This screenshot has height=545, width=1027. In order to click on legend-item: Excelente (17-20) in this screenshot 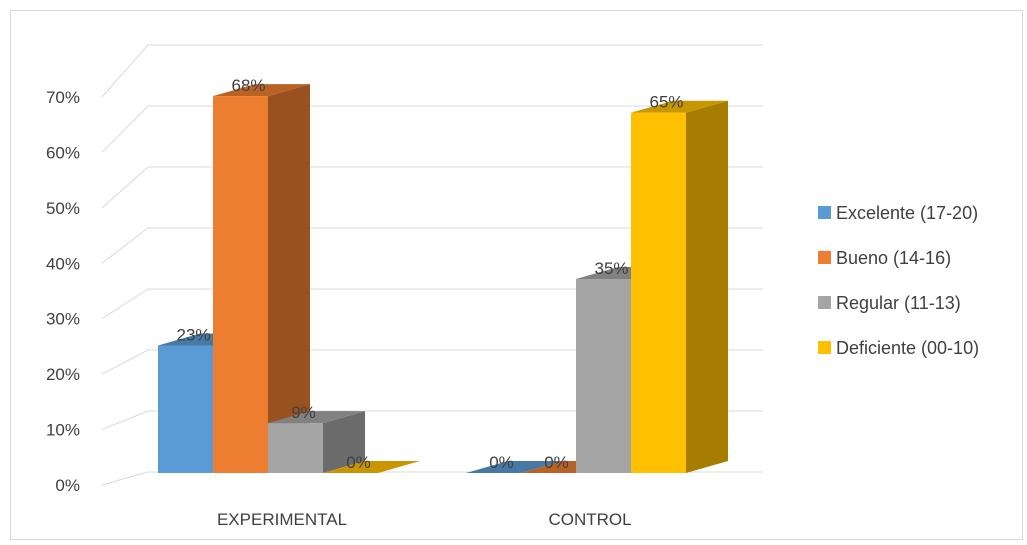, I will do `click(898, 213)`.